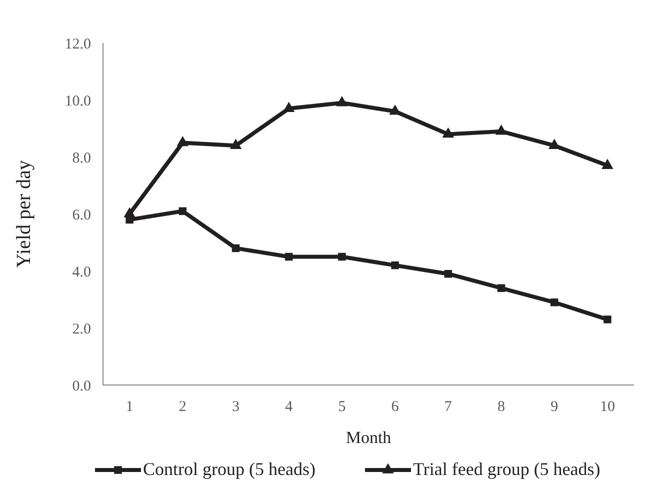 The image size is (648, 487). Describe the element at coordinates (289, 407) in the screenshot. I see `x-tick-label: 4` at that location.